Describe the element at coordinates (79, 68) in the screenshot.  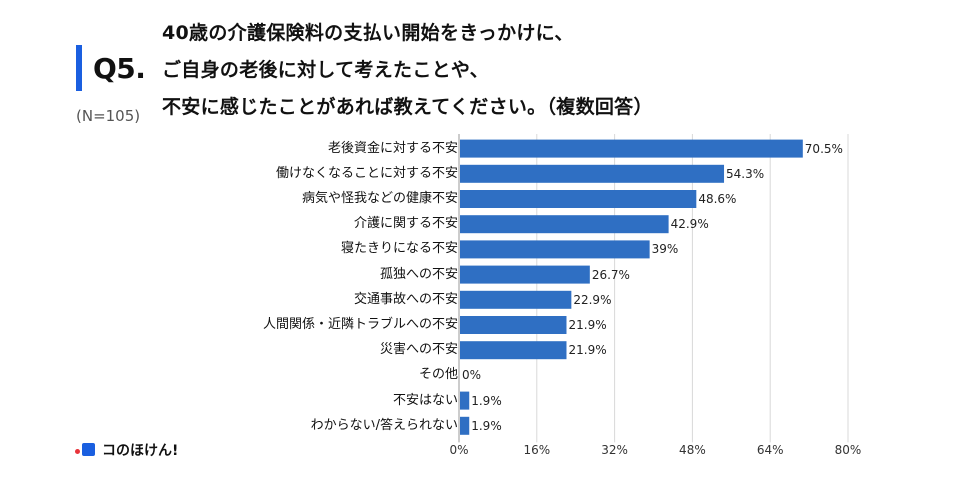
I see `accent-bar` at that location.